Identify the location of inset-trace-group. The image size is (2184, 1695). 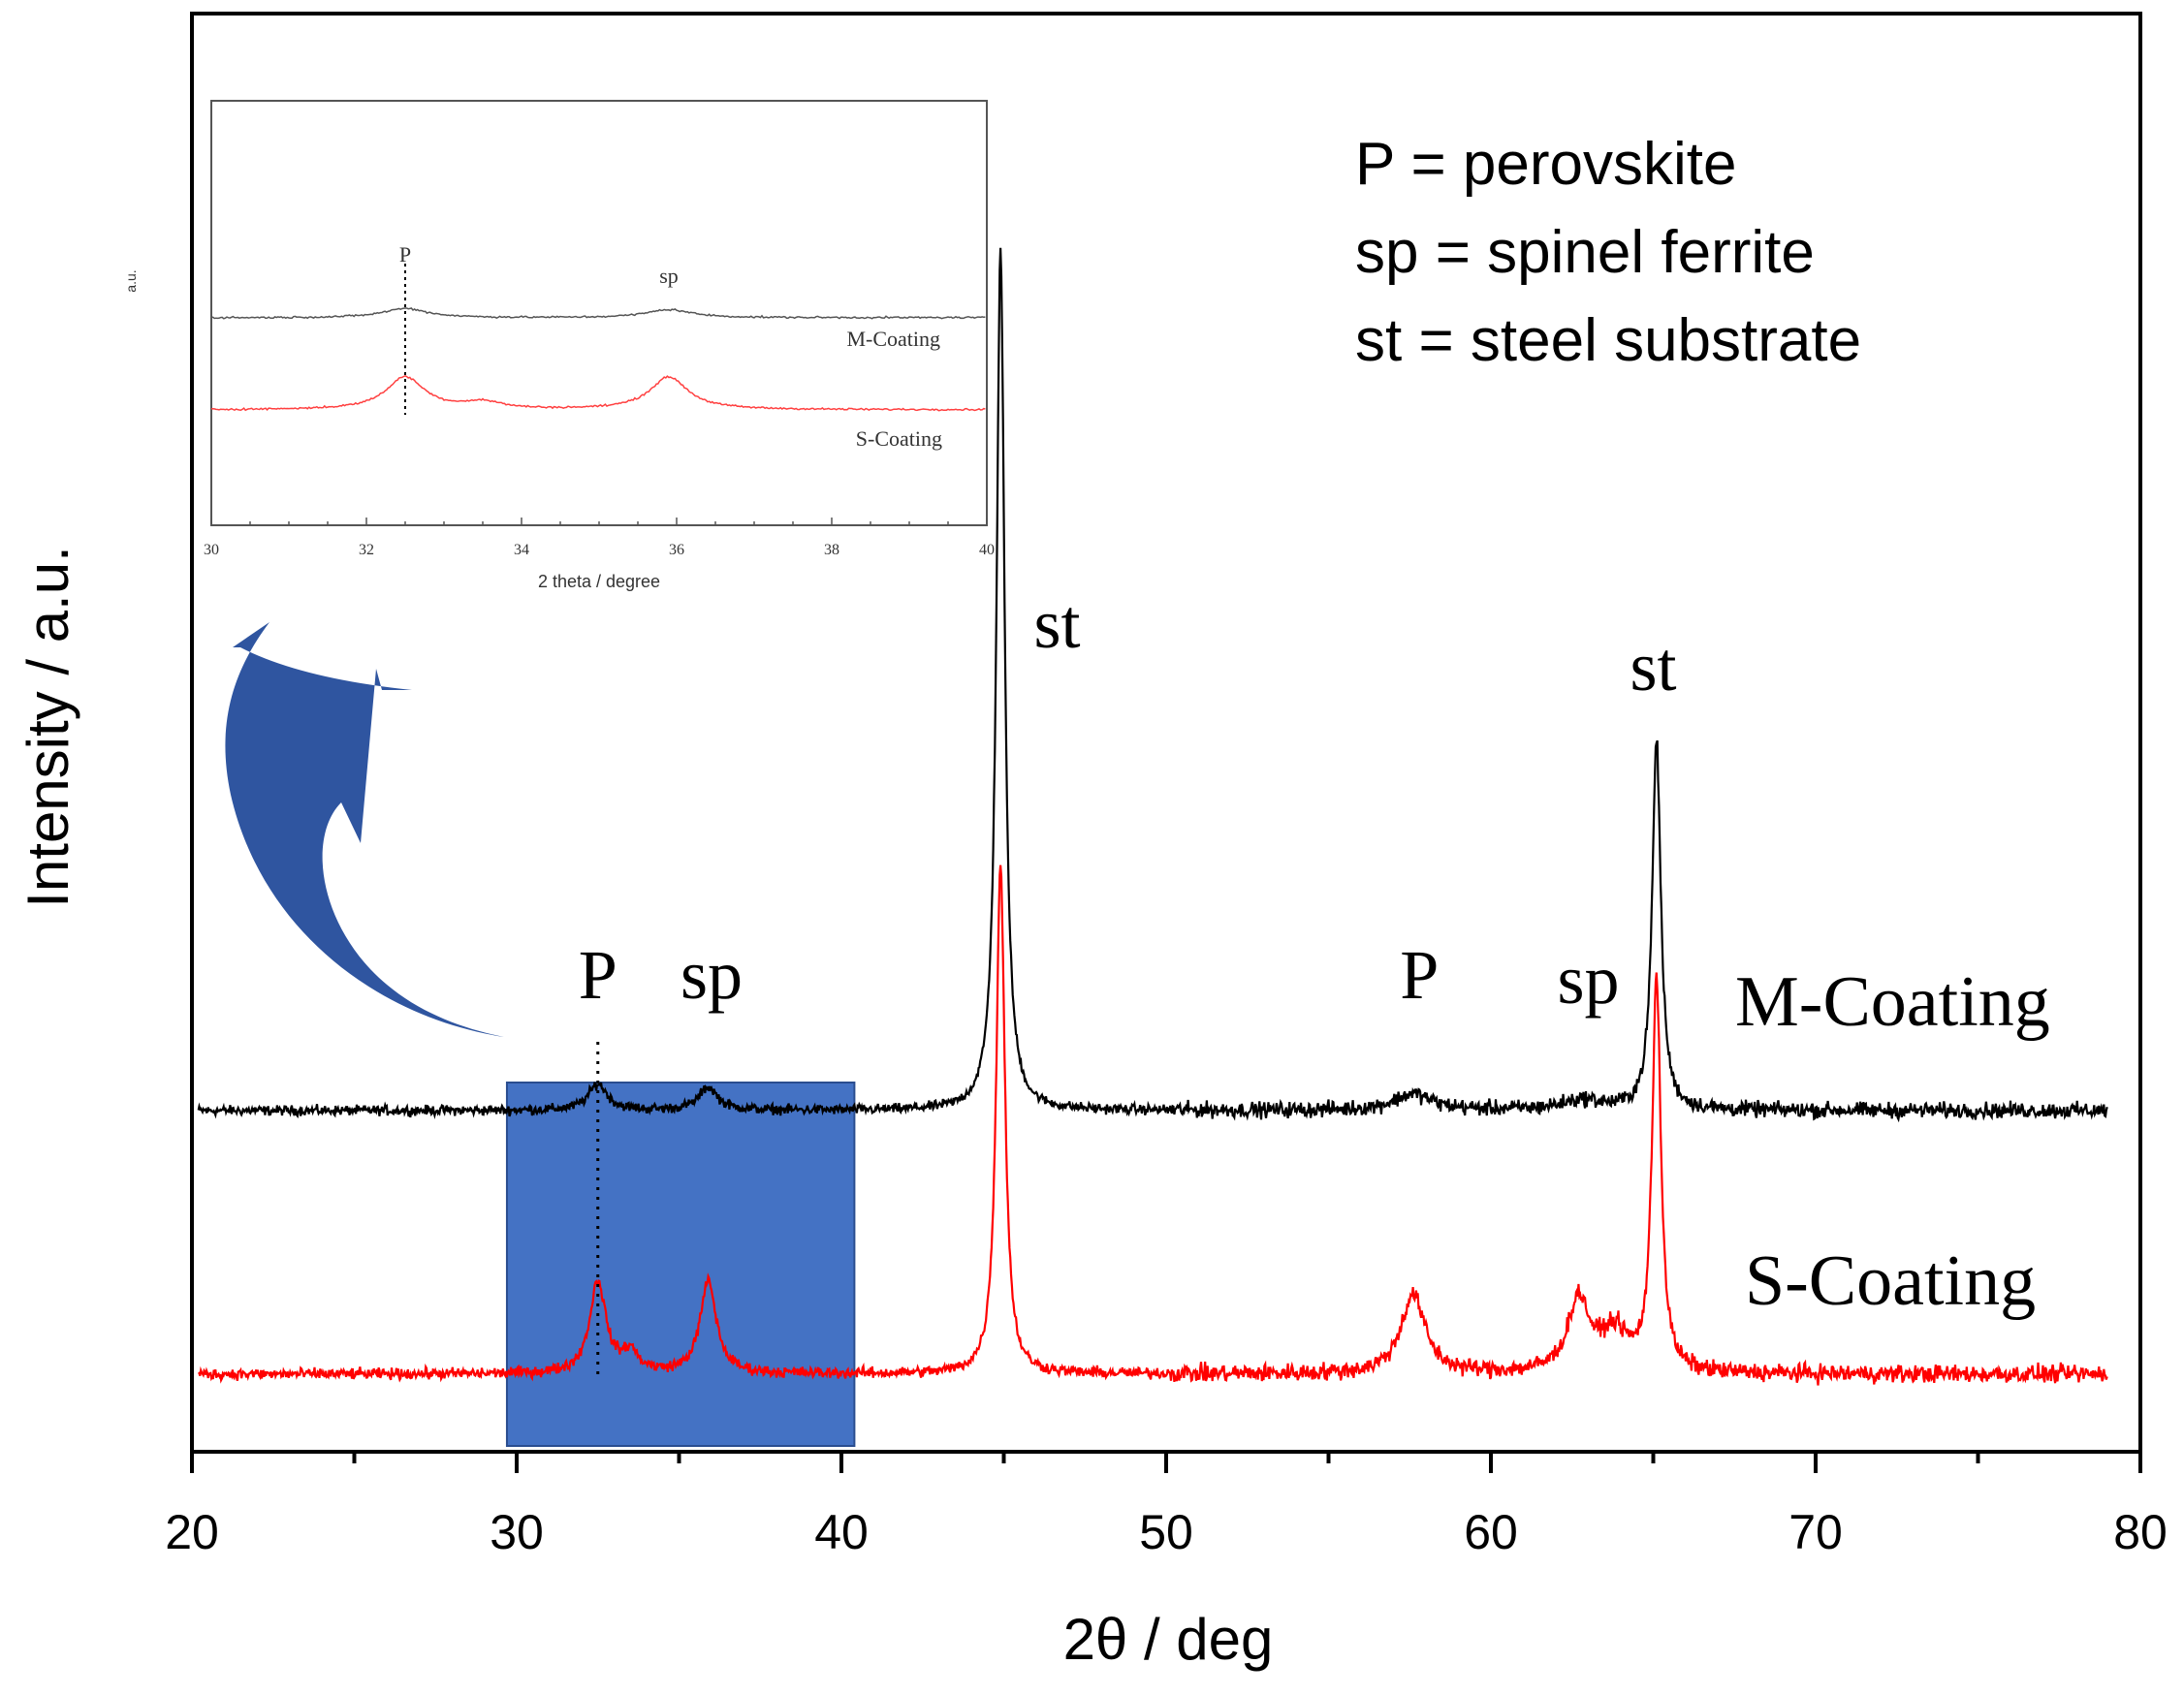
(598, 359).